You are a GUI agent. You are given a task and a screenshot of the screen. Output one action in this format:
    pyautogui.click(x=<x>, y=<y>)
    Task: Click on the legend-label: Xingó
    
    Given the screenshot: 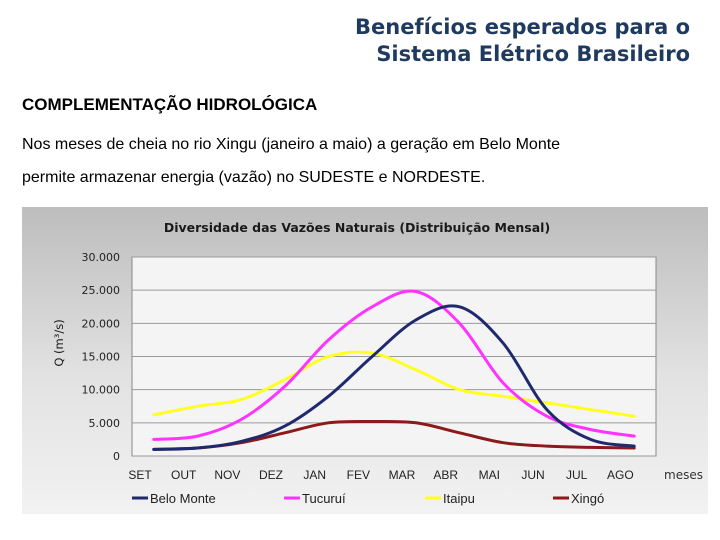 What is the action you would take?
    pyautogui.click(x=587, y=498)
    